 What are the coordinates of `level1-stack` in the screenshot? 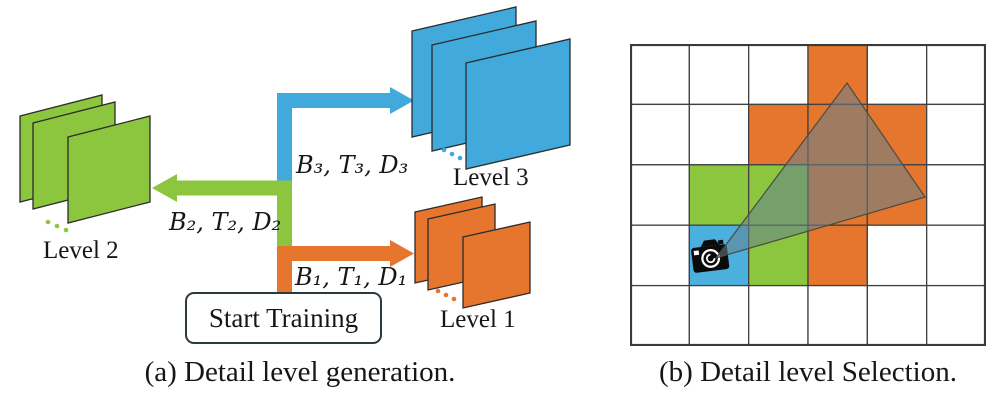 It's located at (472, 252).